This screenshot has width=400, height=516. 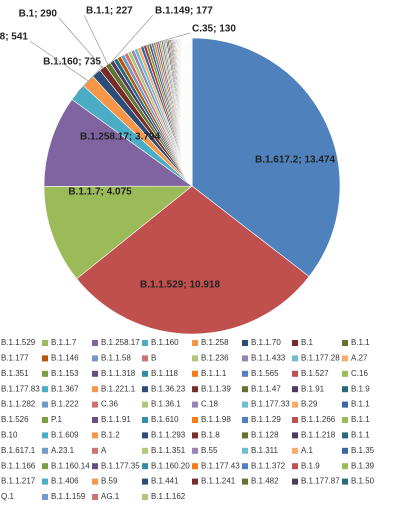 What do you see at coordinates (307, 342) in the screenshot?
I see `legend-label: B.1` at bounding box center [307, 342].